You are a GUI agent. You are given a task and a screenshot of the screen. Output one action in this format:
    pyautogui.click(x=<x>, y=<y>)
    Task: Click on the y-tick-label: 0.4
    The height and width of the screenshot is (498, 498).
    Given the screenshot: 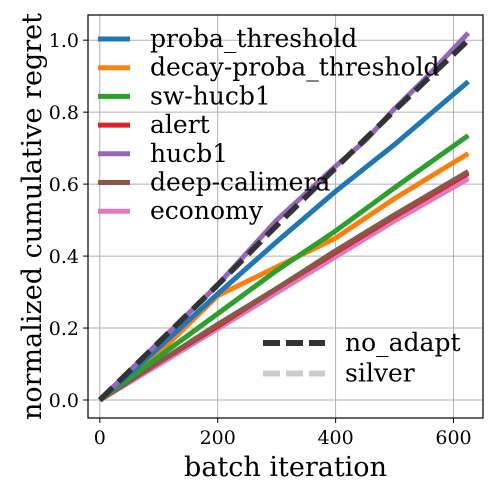 What is the action you would take?
    pyautogui.click(x=64, y=257)
    